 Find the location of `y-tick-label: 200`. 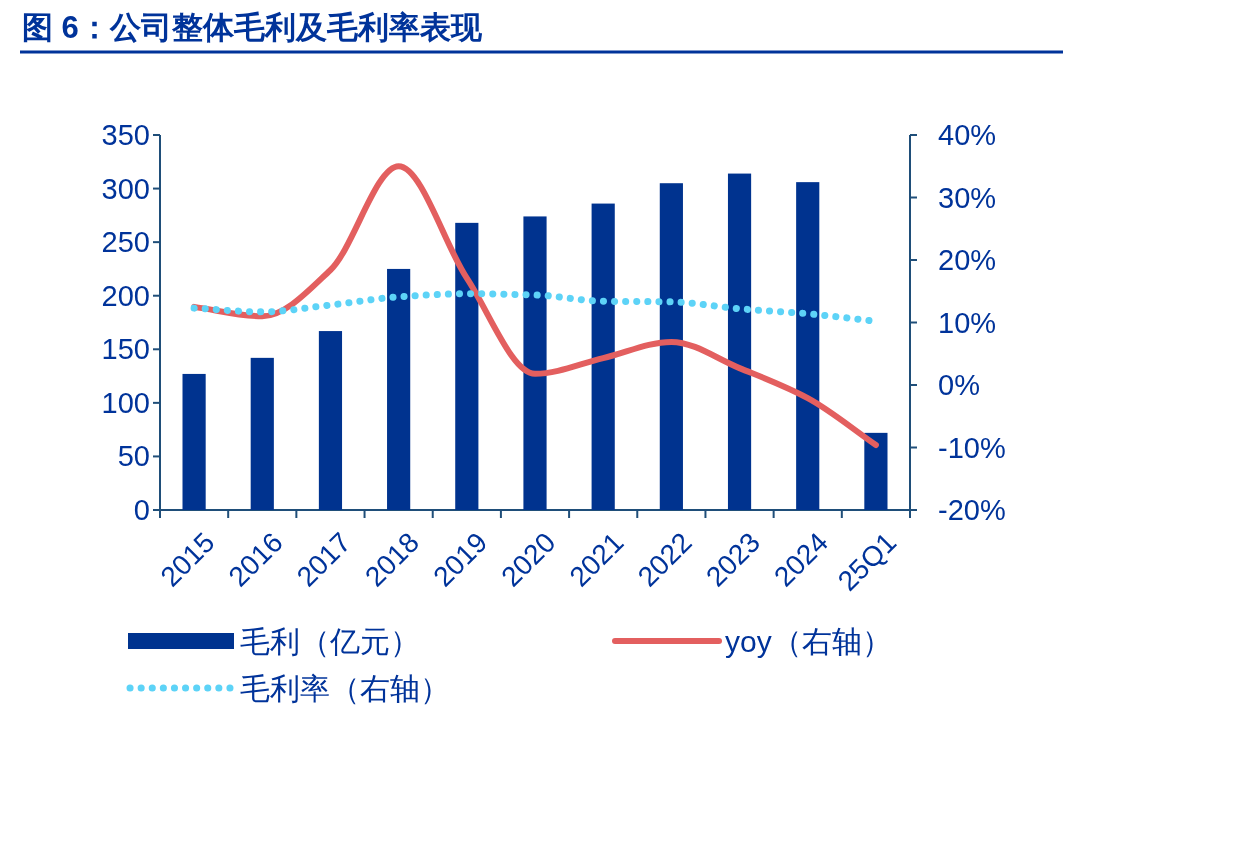

y-tick-label: 200 is located at coordinates (125, 295).